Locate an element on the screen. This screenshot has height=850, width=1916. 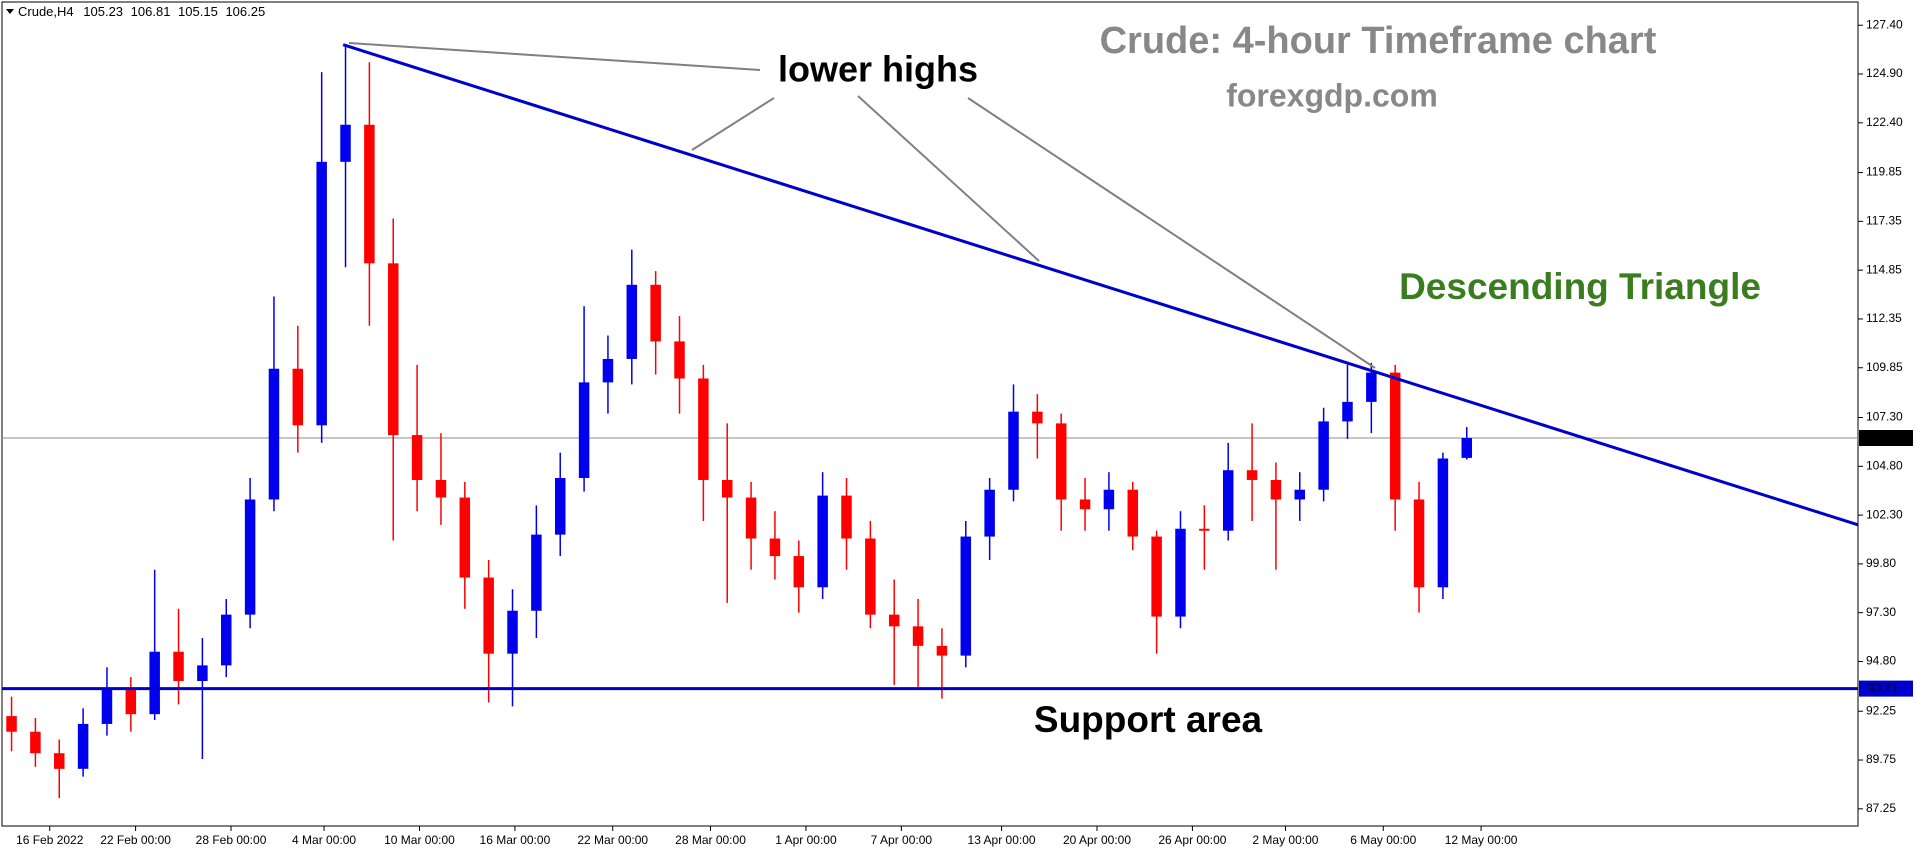
y-tick-label: 97.30 is located at coordinates (1881, 612).